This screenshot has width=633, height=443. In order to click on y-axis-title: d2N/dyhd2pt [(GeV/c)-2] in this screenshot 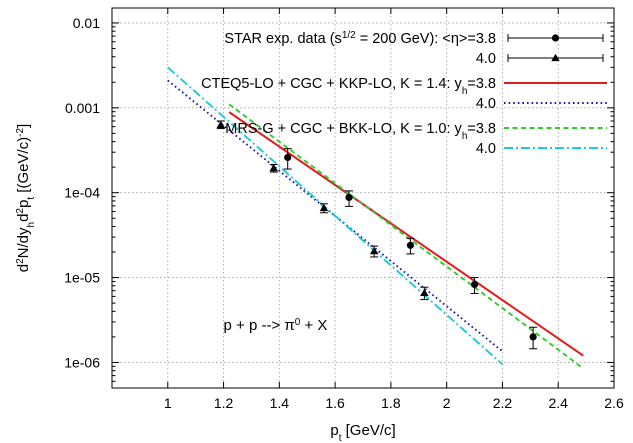, I will do `click(26, 198)`.